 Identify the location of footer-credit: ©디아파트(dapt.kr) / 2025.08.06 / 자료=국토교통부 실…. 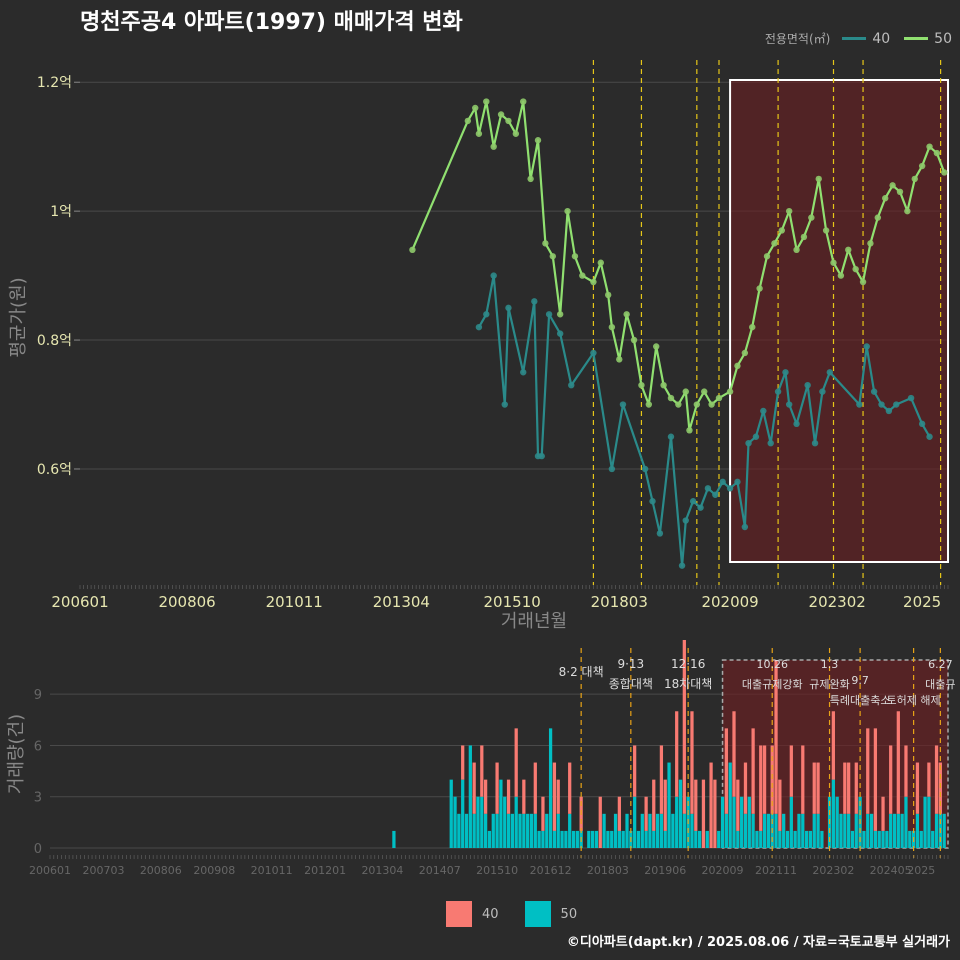
(758, 942).